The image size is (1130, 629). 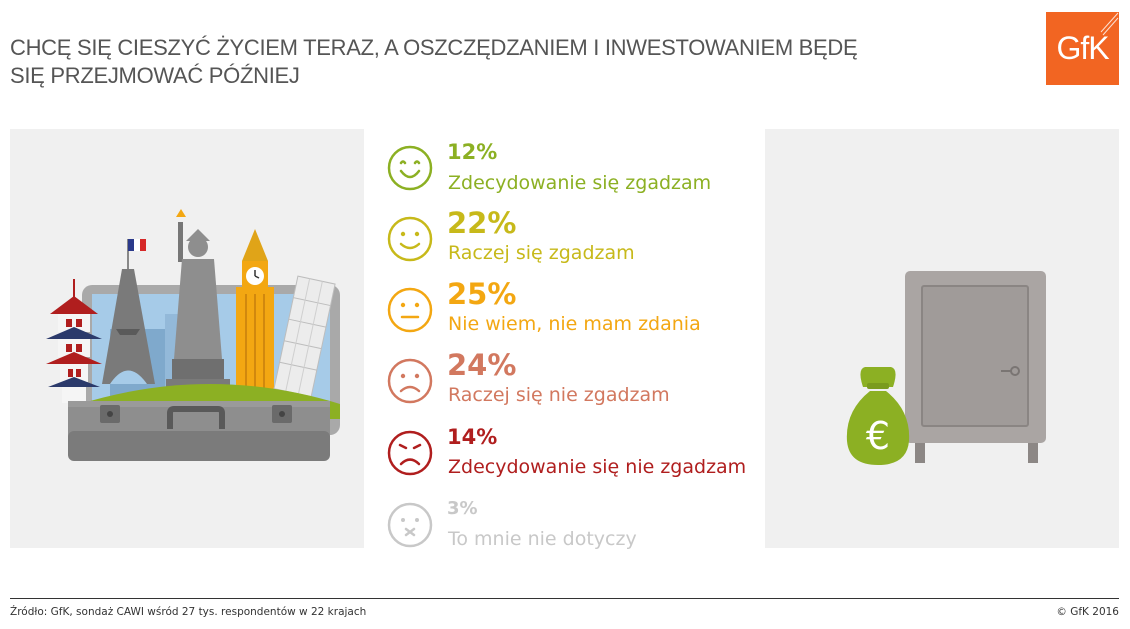 I want to click on safe-with-euro-money-bag-icon: €, so click(x=946, y=368).